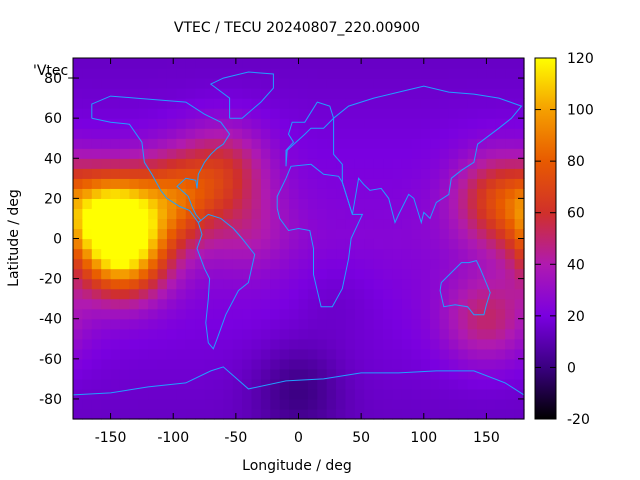 This screenshot has width=640, height=480. What do you see at coordinates (298, 381) in the screenshot?
I see `coastline` at bounding box center [298, 381].